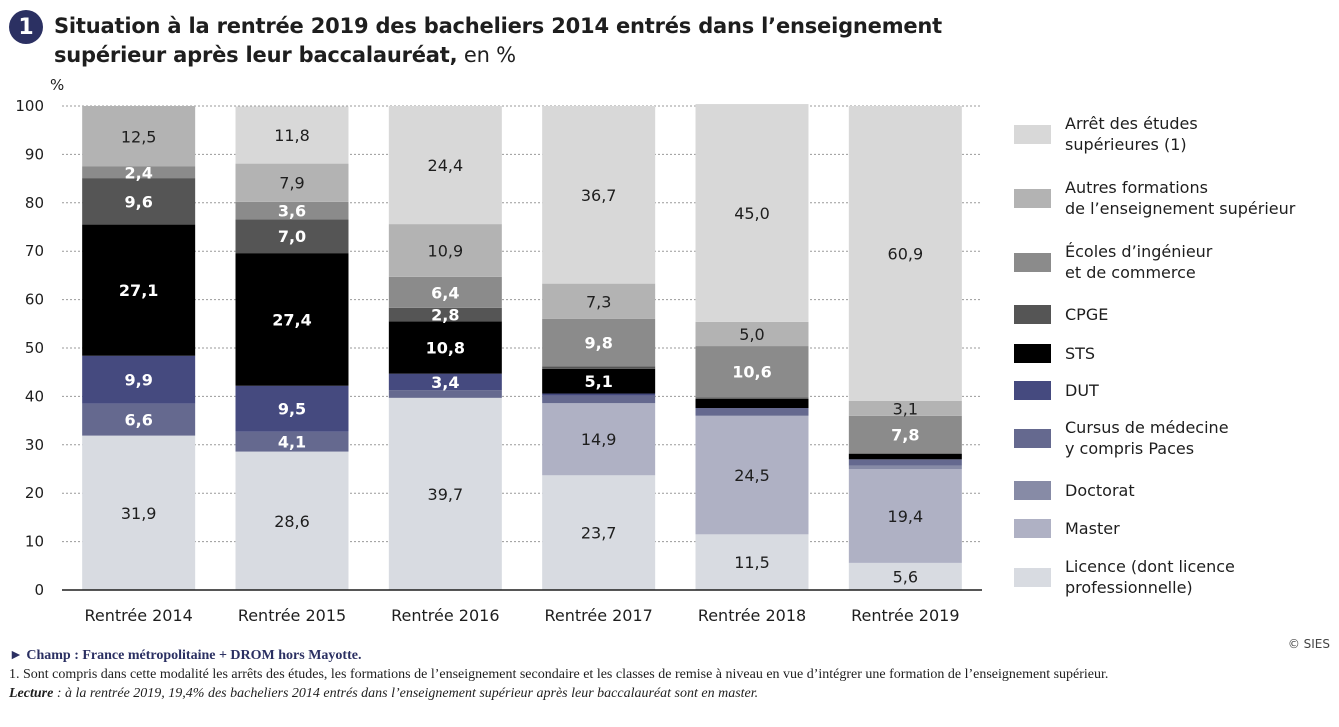  I want to click on bar-data-label: 19,4, so click(906, 516).